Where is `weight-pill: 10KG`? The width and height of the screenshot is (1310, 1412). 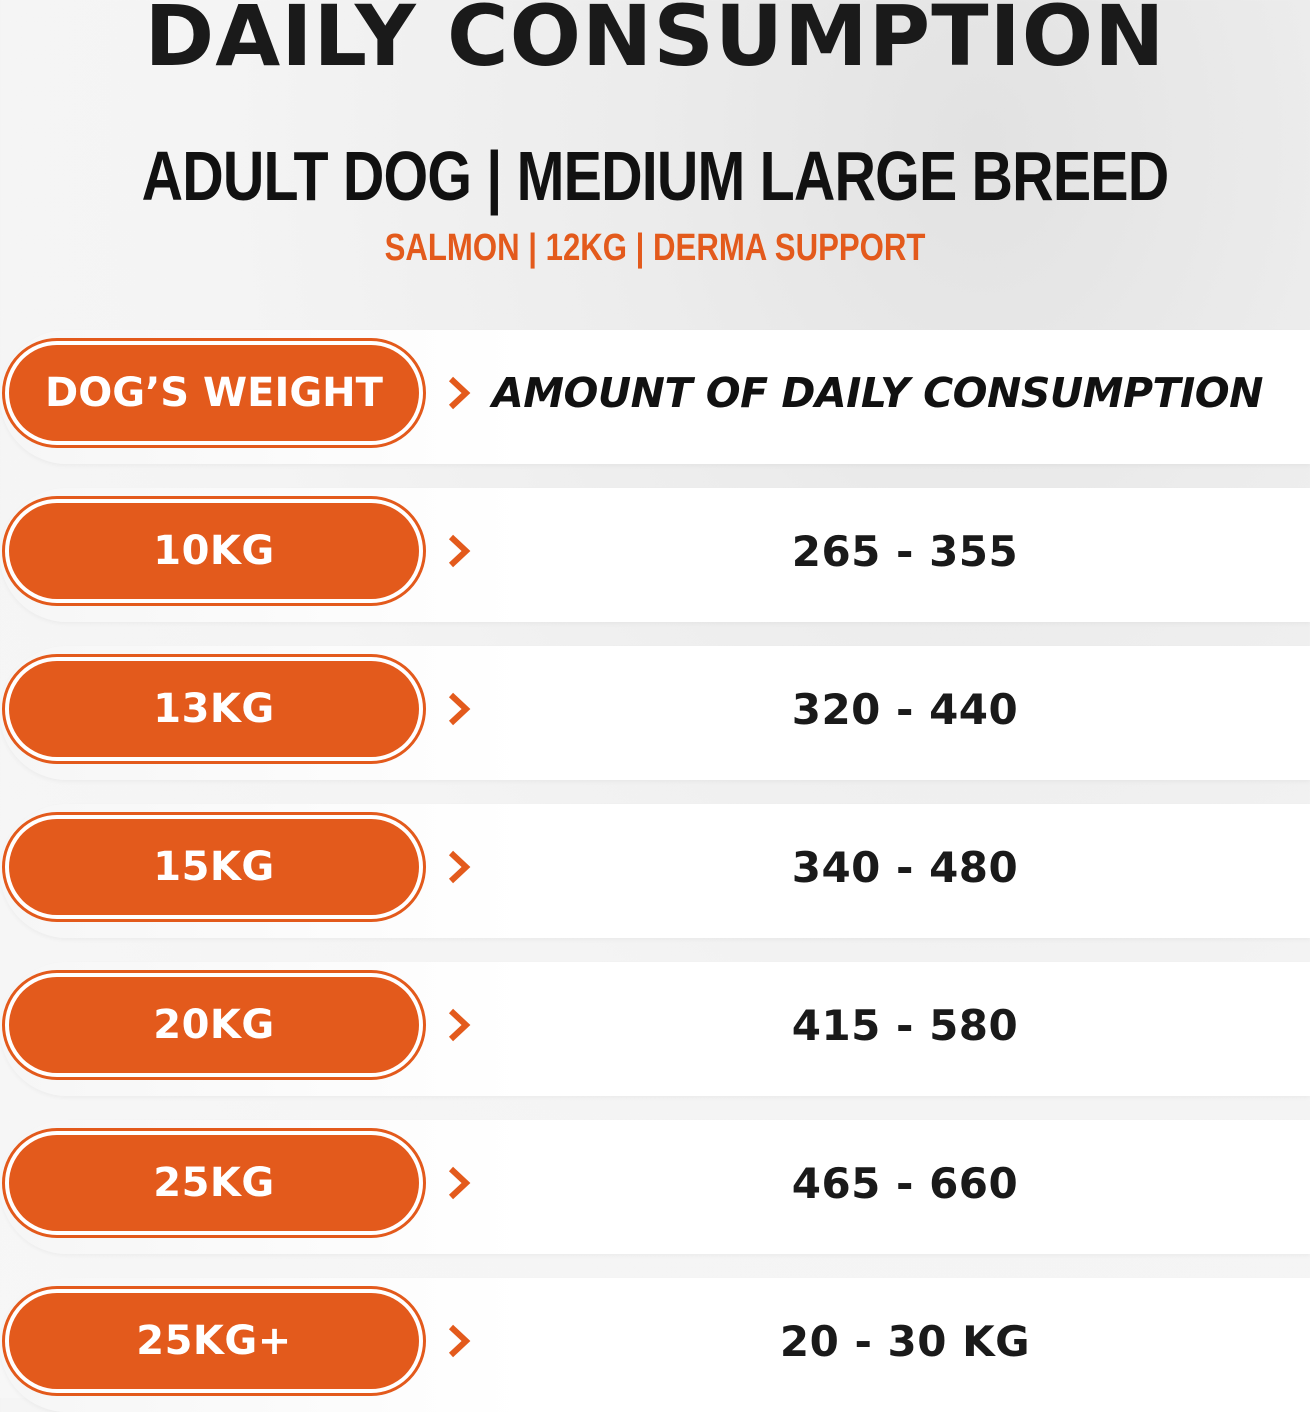 weight-pill: 10KG is located at coordinates (214, 551).